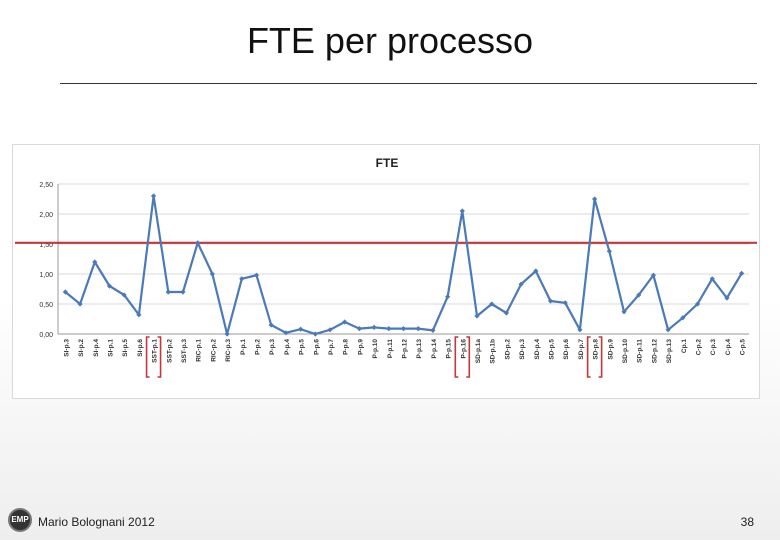 Image resolution: width=780 pixels, height=540 pixels. Describe the element at coordinates (581, 349) in the screenshot. I see `x-tick-label: SD-p.7` at that location.